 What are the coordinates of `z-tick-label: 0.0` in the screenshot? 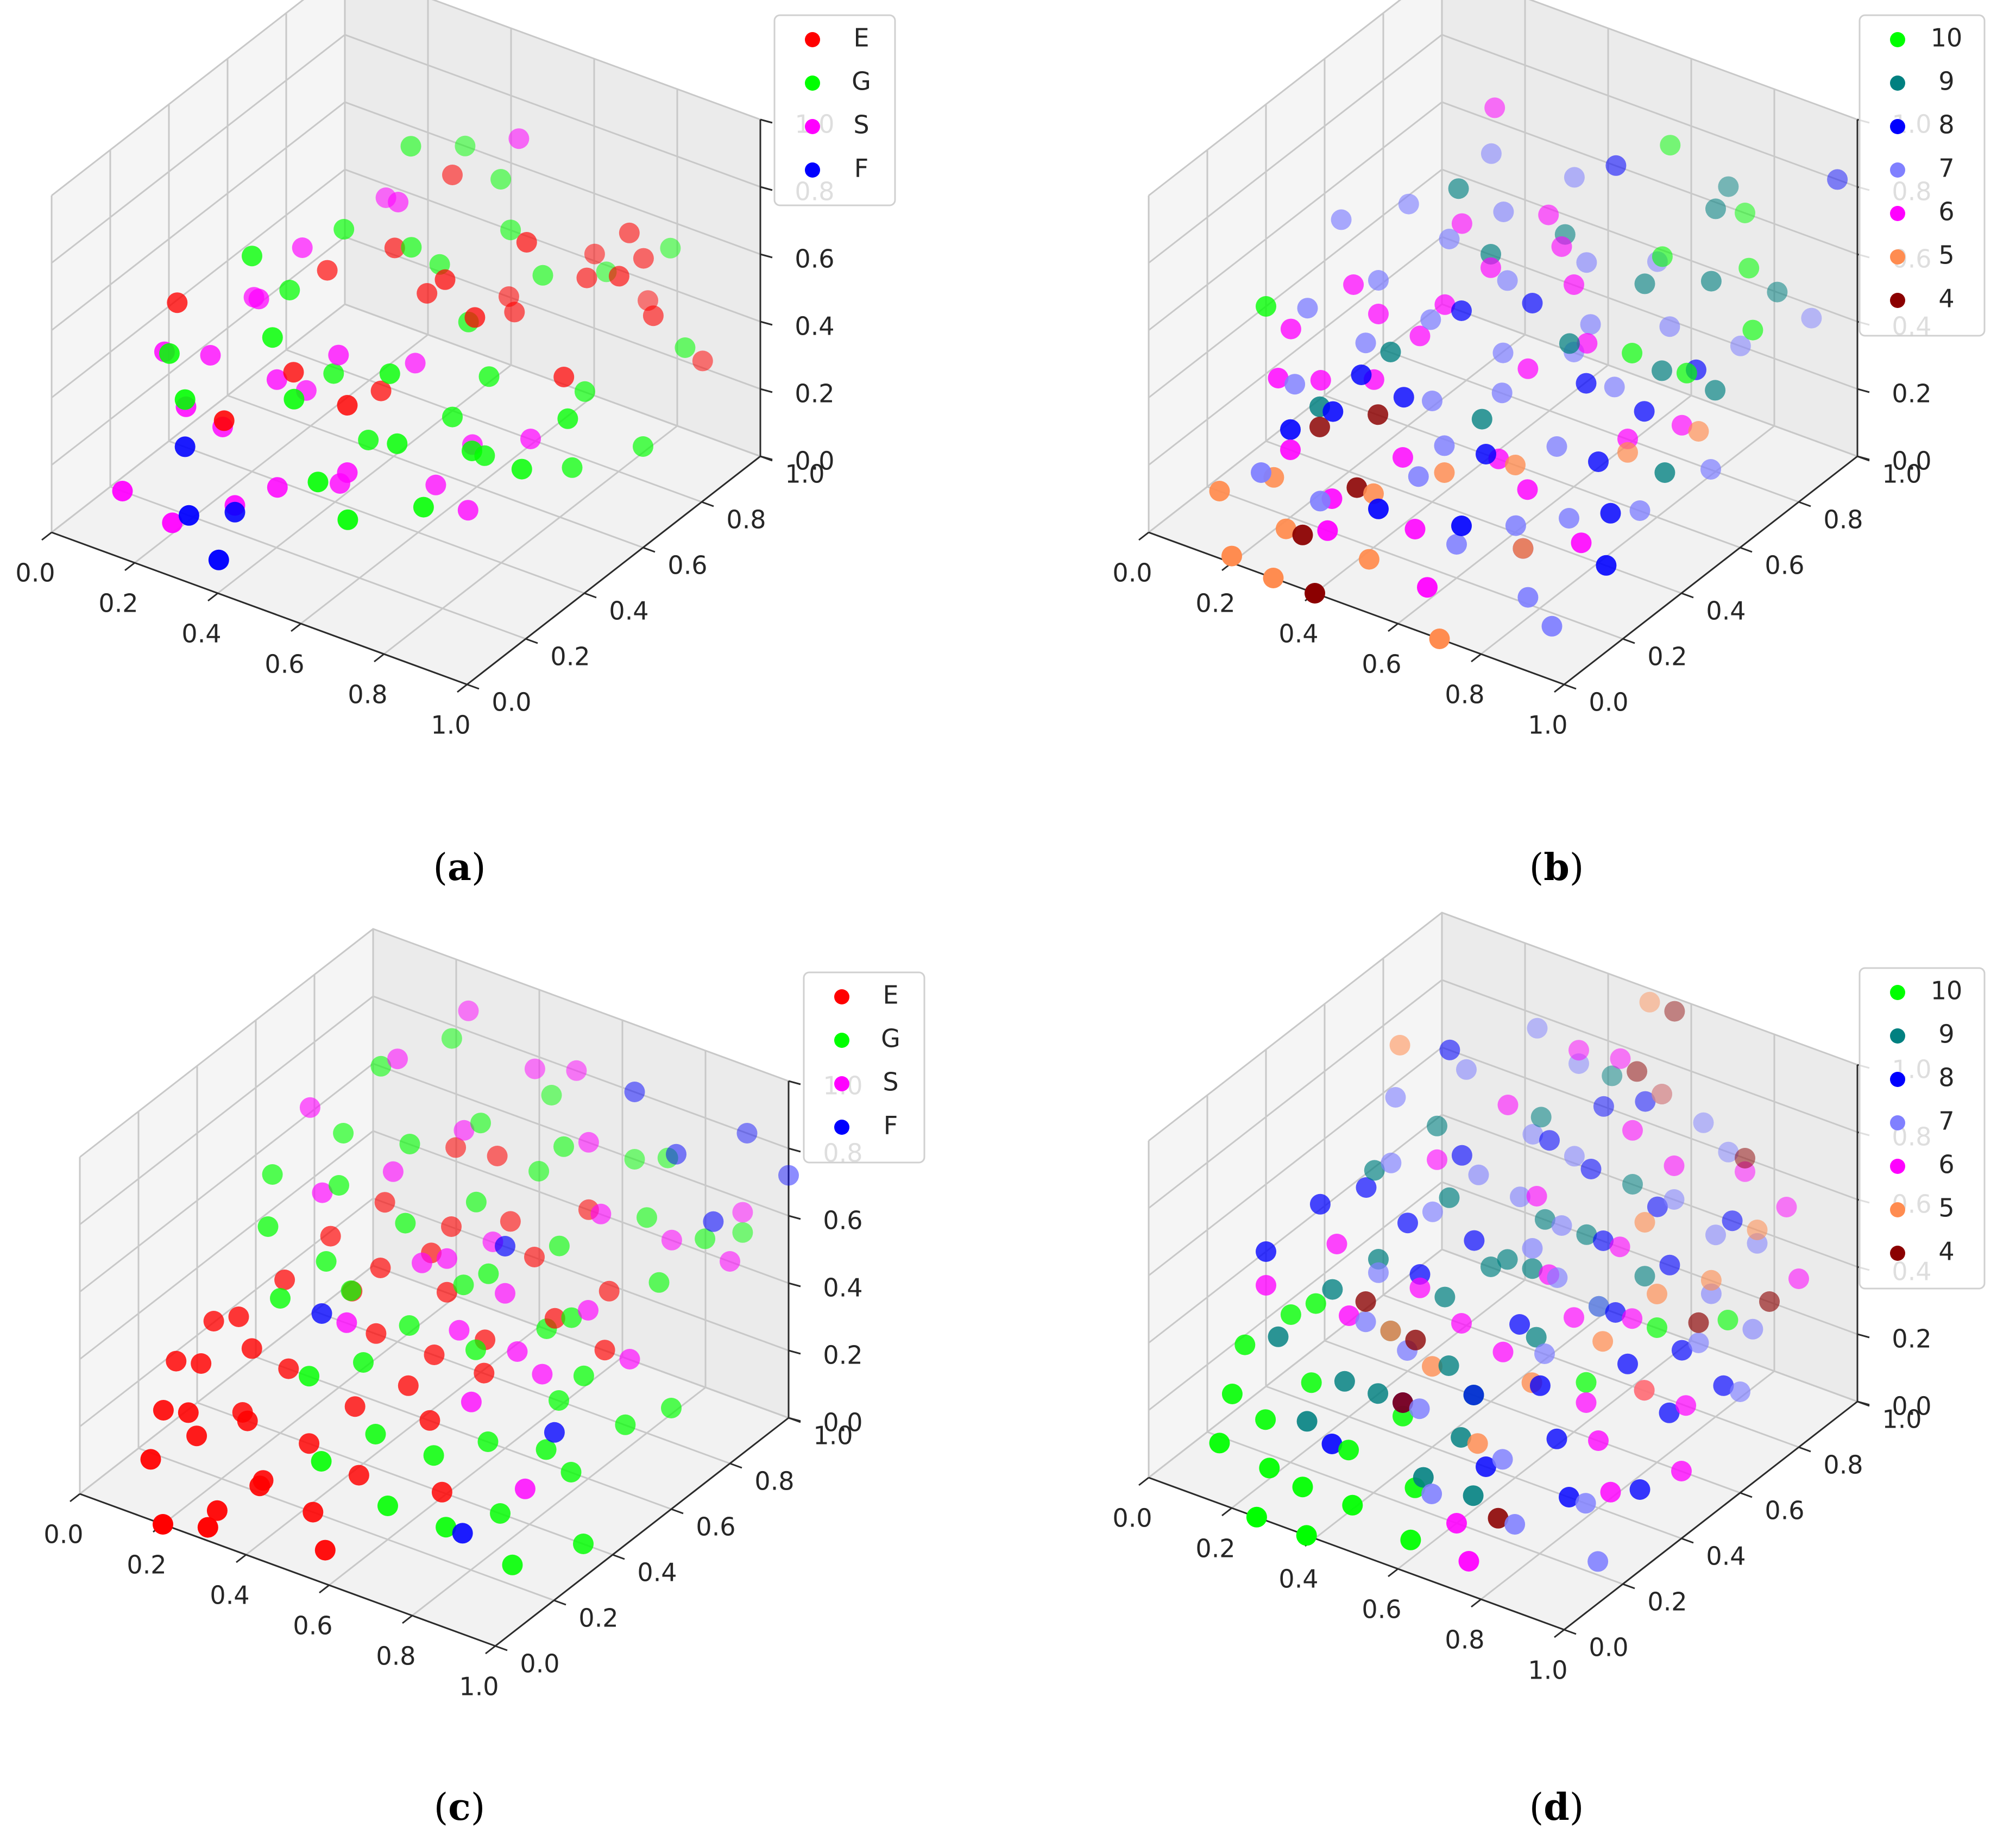 It's located at (842, 1422).